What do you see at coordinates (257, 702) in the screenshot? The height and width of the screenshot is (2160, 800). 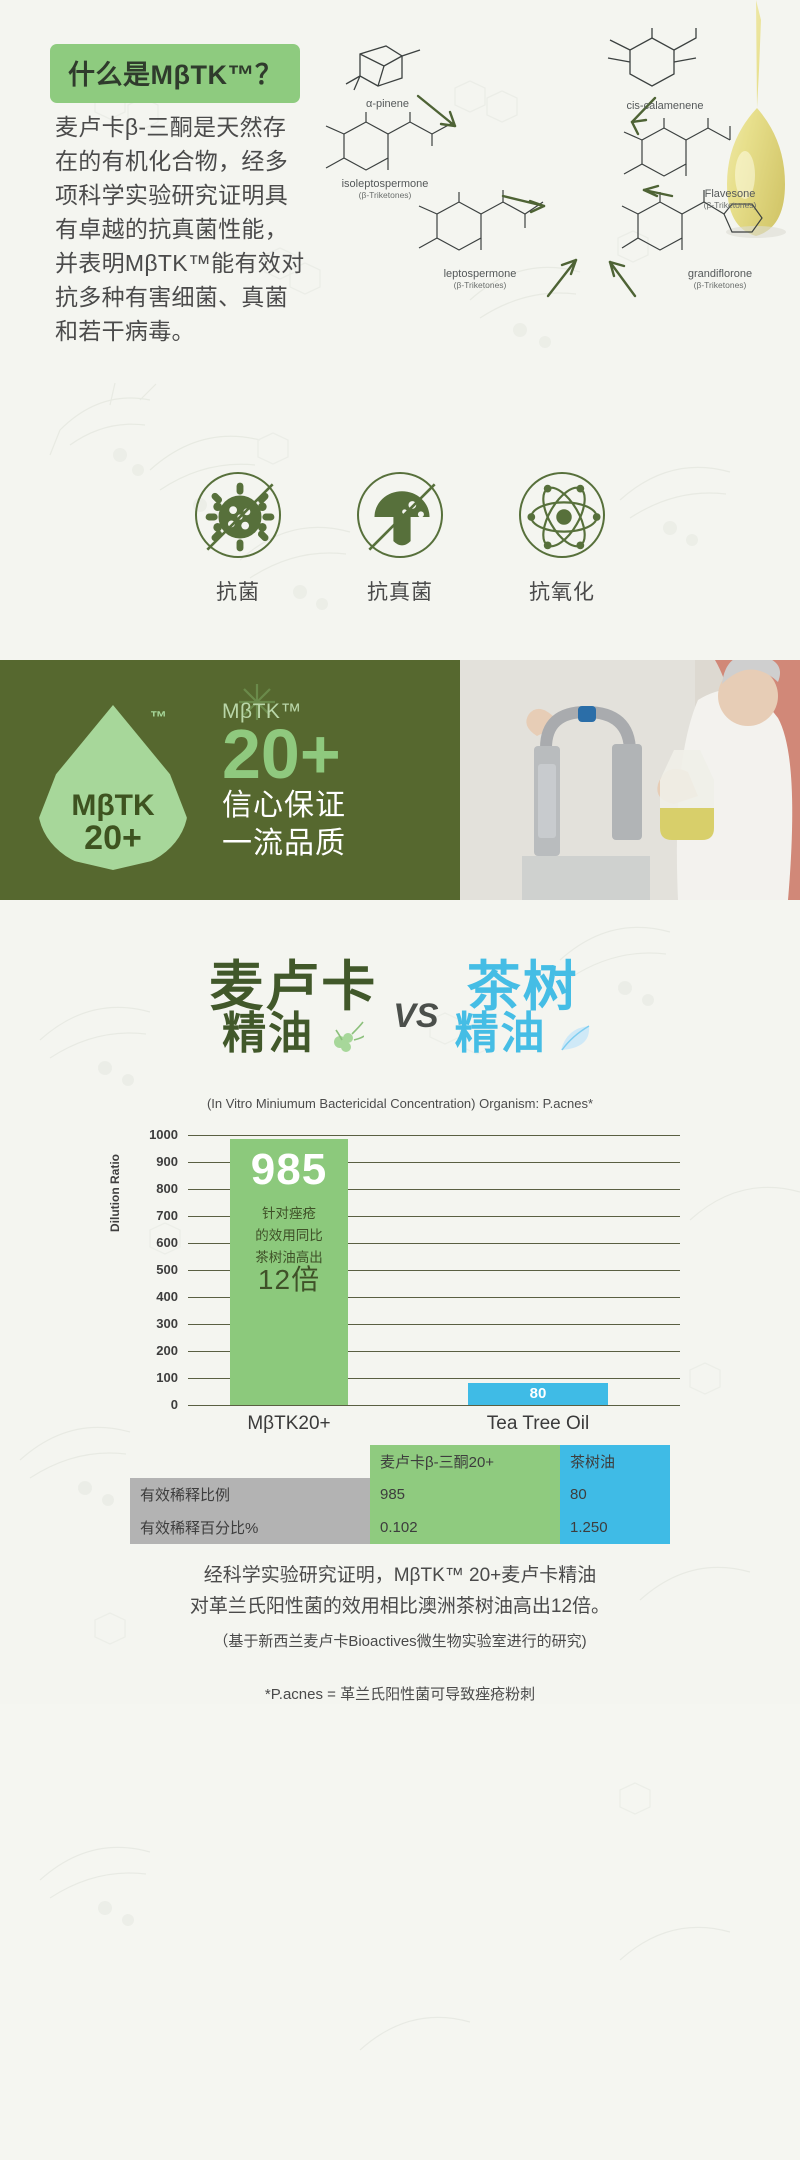 I see `sparkle-icon` at bounding box center [257, 702].